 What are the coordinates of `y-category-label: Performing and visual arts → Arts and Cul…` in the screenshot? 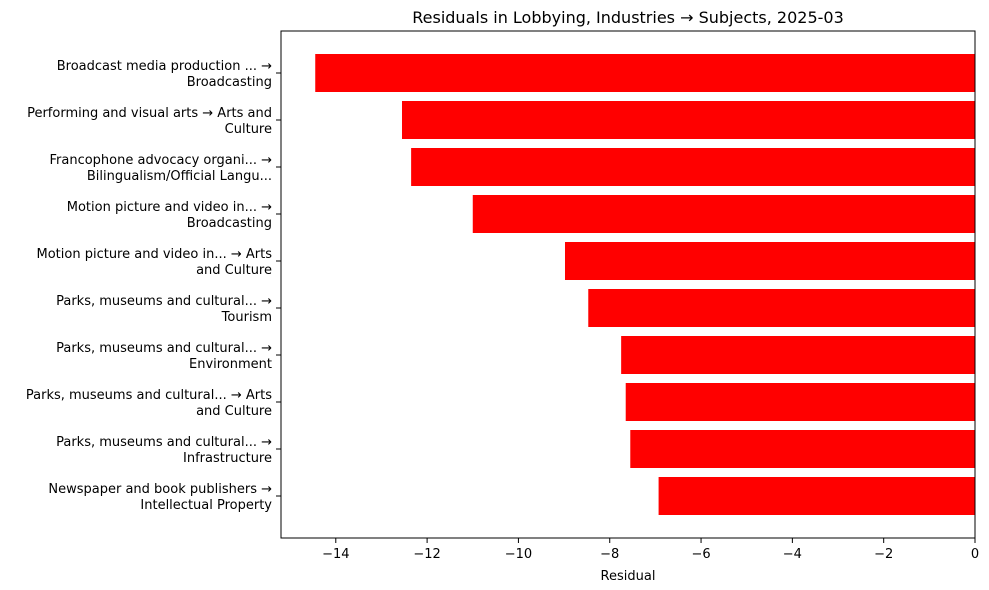 It's located at (149, 121).